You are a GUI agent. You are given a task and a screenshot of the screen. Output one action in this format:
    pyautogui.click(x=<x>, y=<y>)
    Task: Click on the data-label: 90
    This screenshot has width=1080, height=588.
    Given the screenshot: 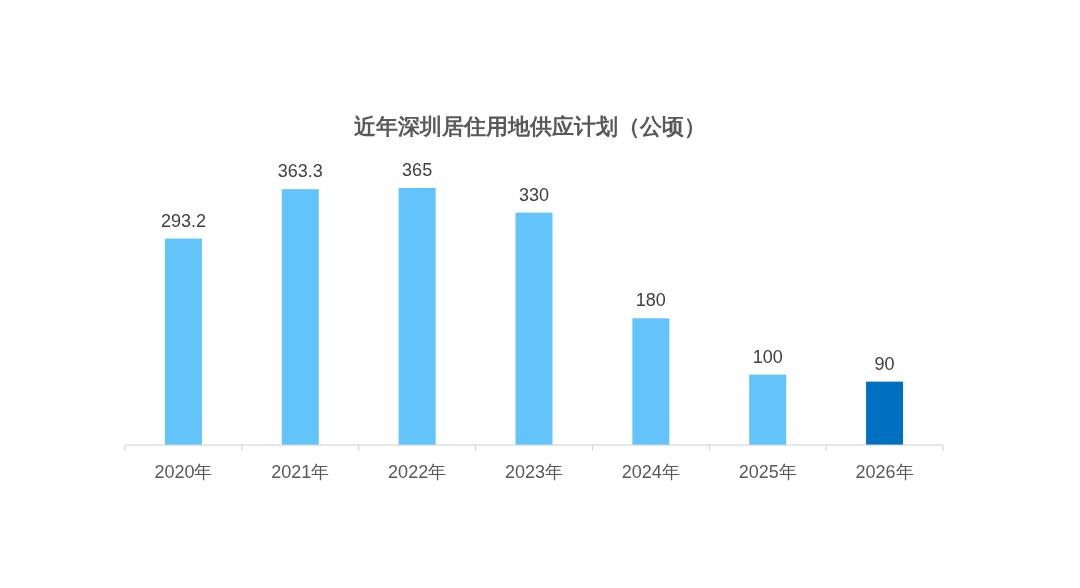 What is the action you would take?
    pyautogui.click(x=884, y=363)
    